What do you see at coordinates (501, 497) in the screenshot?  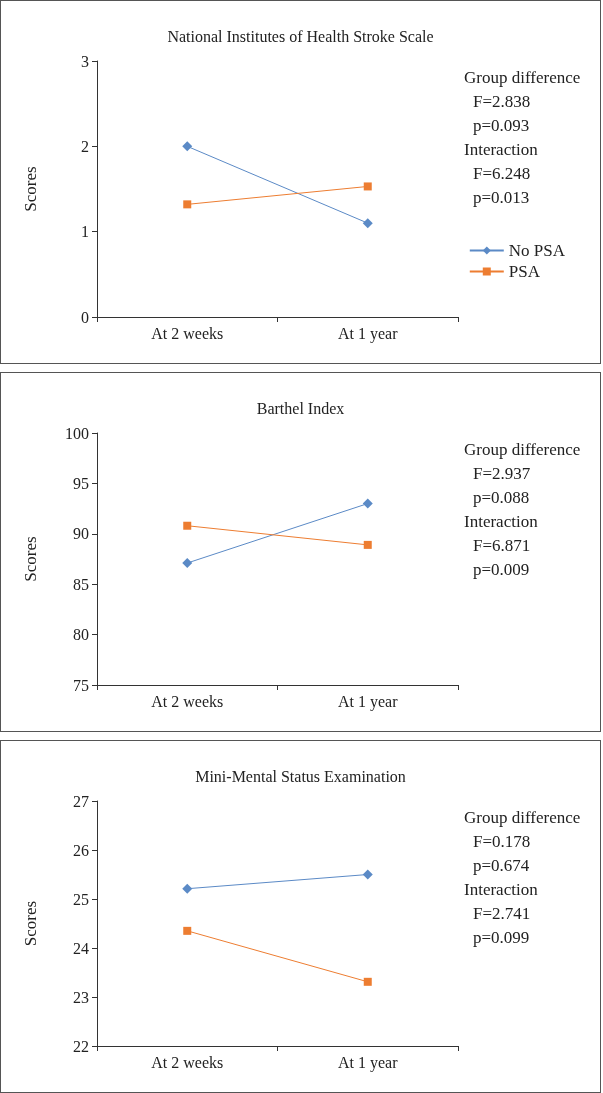 I see `text: p=0.088` at bounding box center [501, 497].